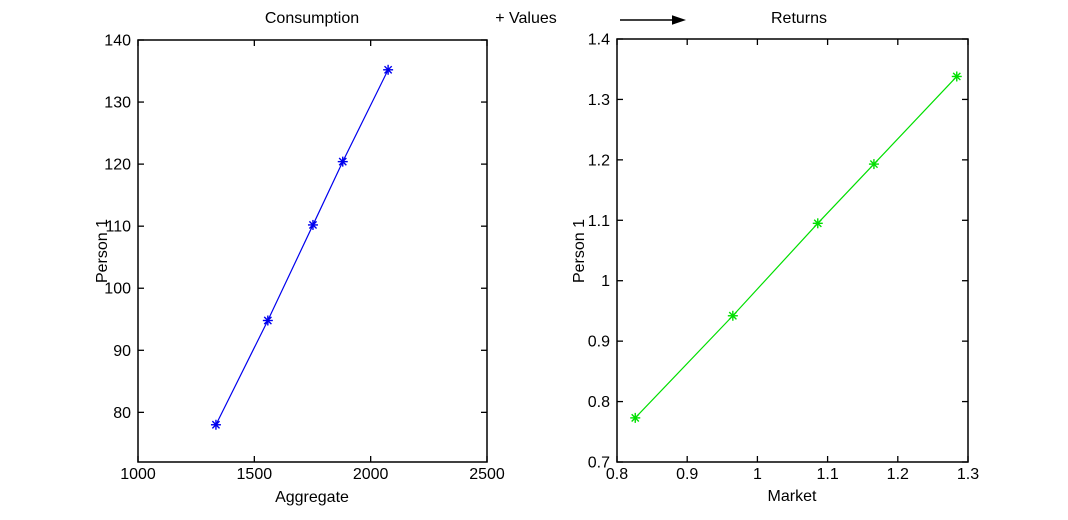 This screenshot has height=520, width=1068. Describe the element at coordinates (138, 474) in the screenshot. I see `x-tick-label: 1000` at that location.